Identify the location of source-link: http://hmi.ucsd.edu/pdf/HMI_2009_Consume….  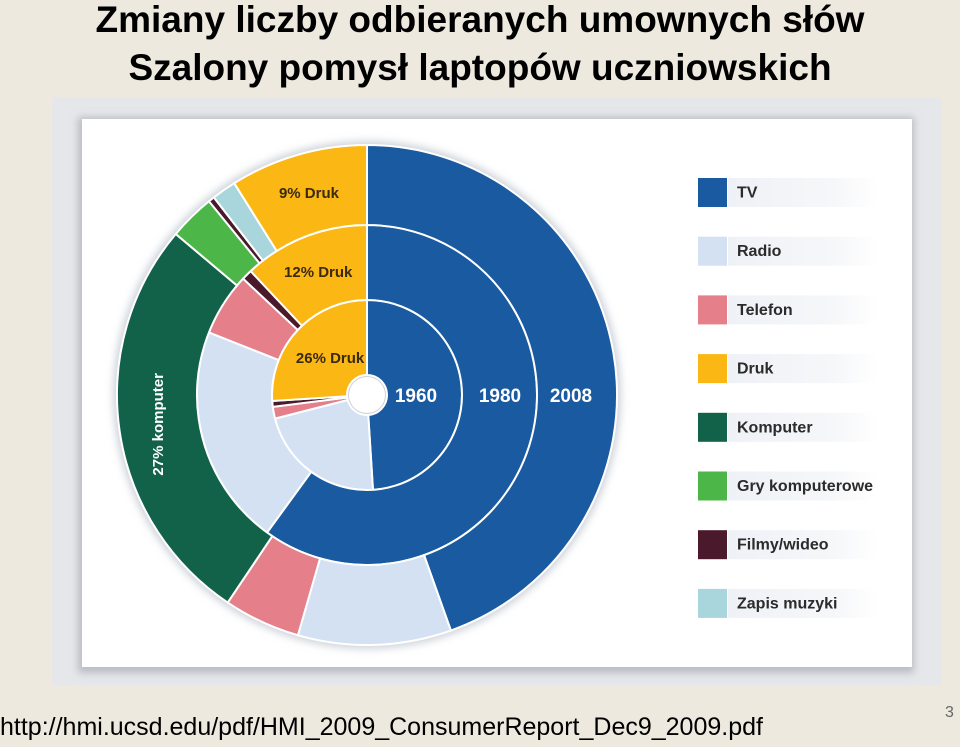
(381, 727).